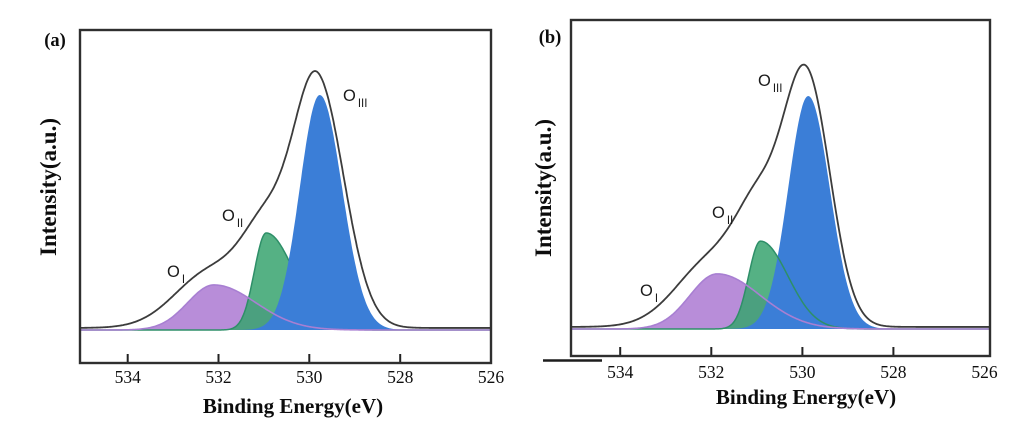  I want to click on peak-label-o3-a: O III, so click(355, 98).